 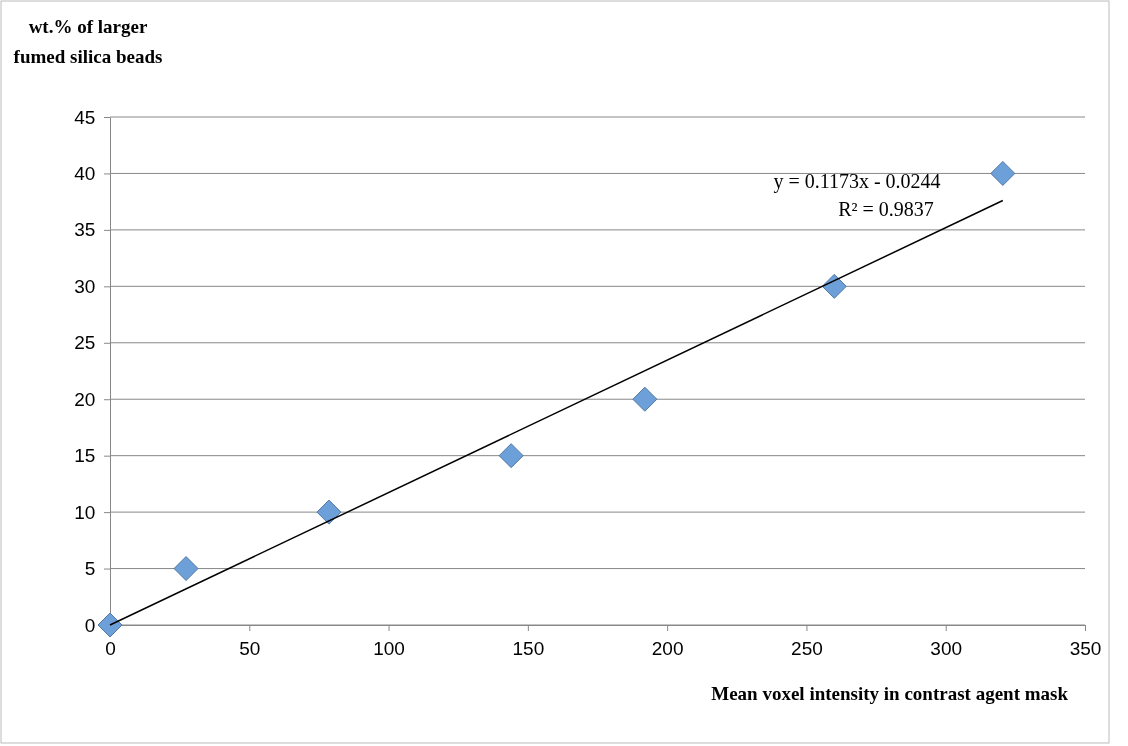 What do you see at coordinates (90, 625) in the screenshot?
I see `y-tick-label: 0` at bounding box center [90, 625].